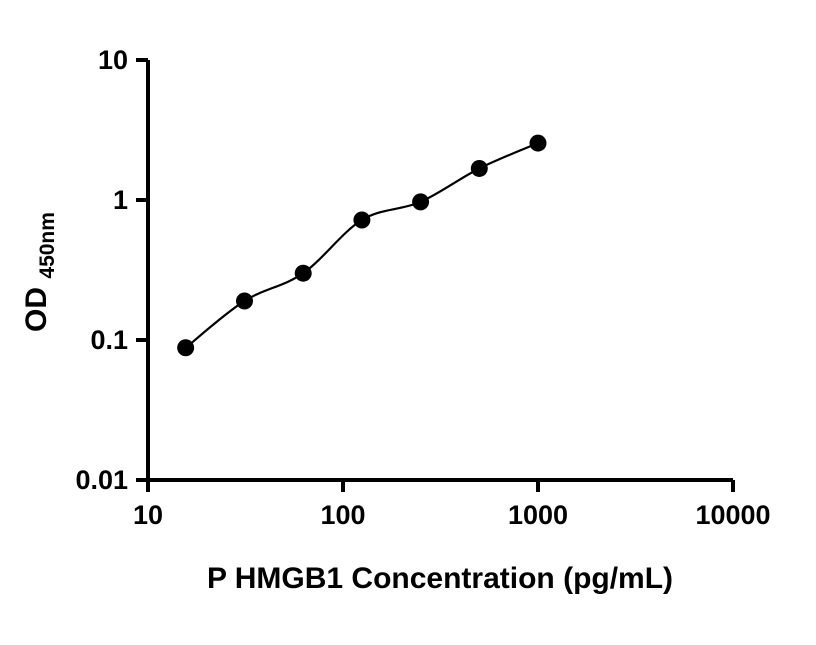  Describe the element at coordinates (36, 309) in the screenshot. I see `y-axis-title-main: OD` at that location.